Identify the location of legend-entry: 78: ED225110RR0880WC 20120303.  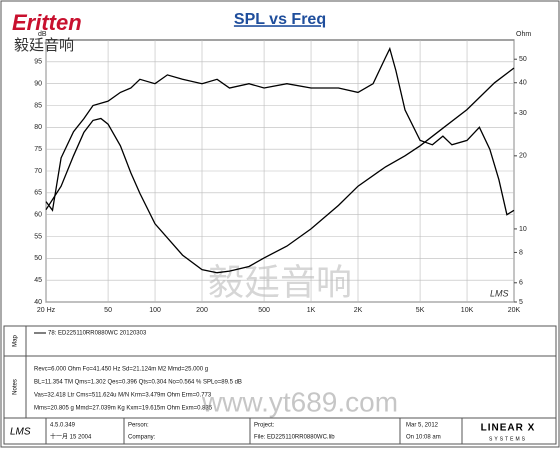
(97, 334).